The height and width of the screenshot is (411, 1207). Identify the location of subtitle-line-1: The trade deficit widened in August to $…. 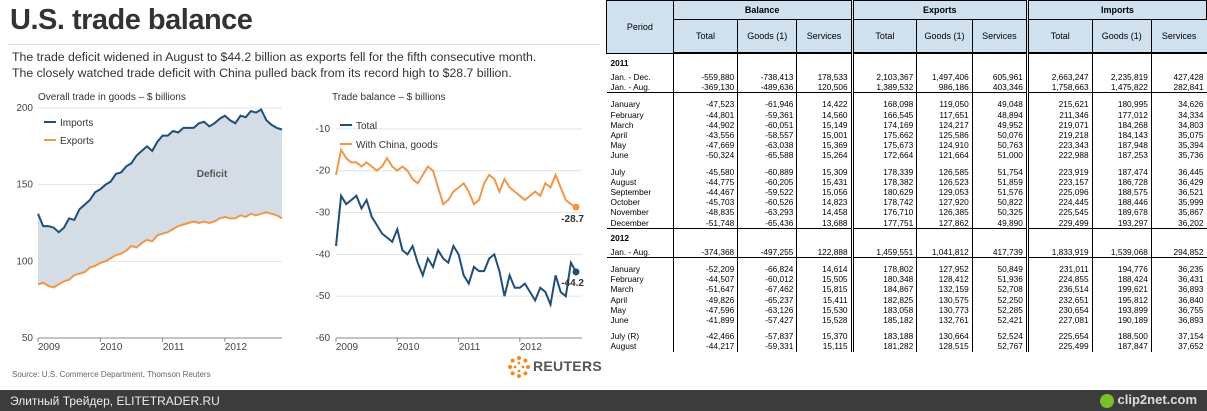
(274, 57).